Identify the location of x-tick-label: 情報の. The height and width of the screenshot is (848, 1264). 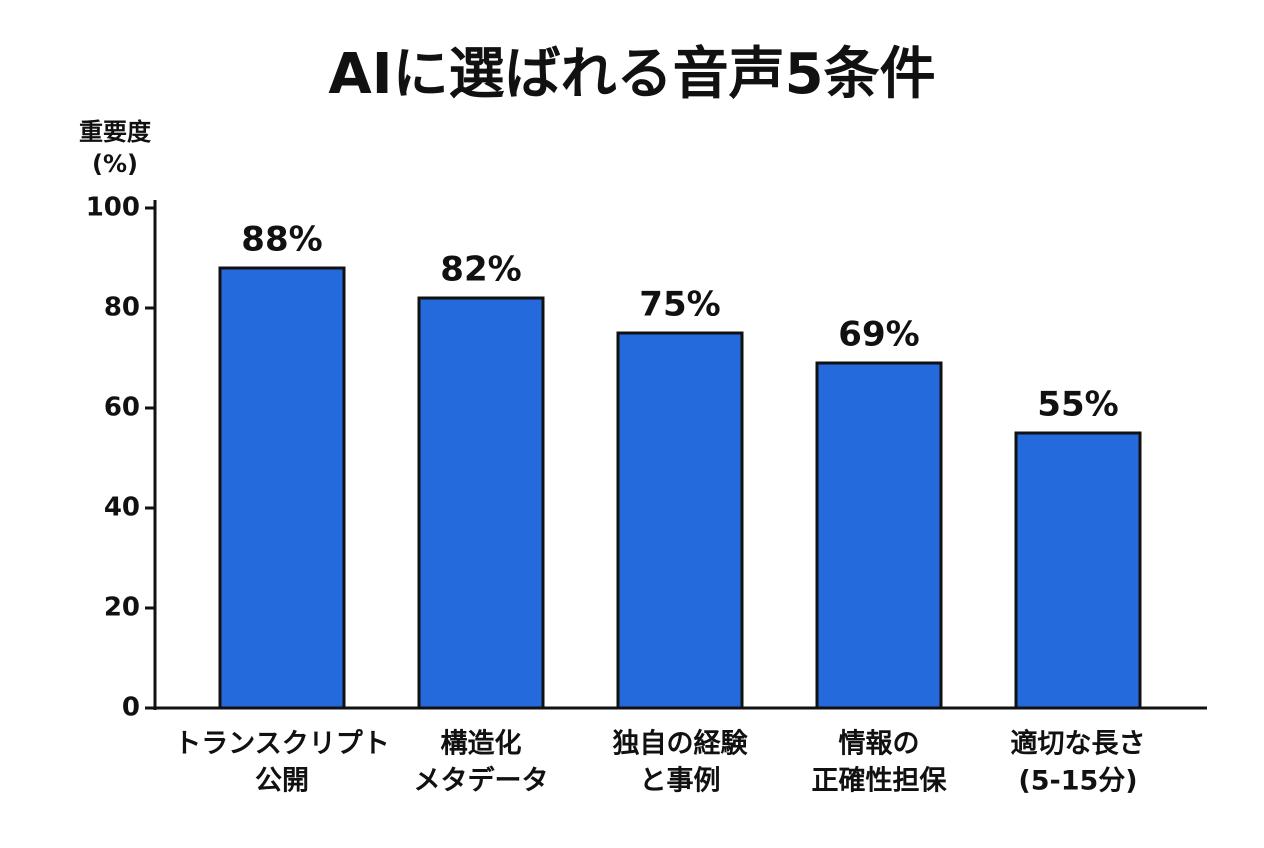
(879, 744).